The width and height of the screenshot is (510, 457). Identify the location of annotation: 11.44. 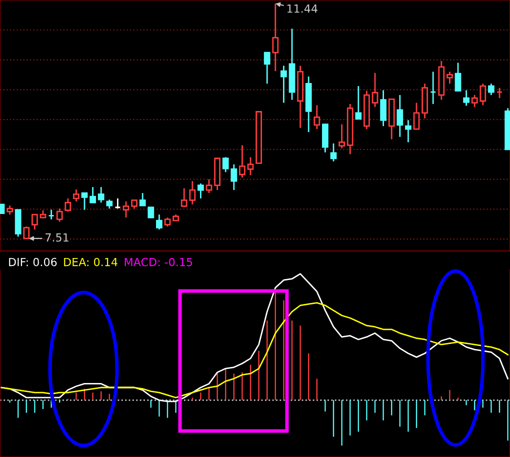
(302, 8).